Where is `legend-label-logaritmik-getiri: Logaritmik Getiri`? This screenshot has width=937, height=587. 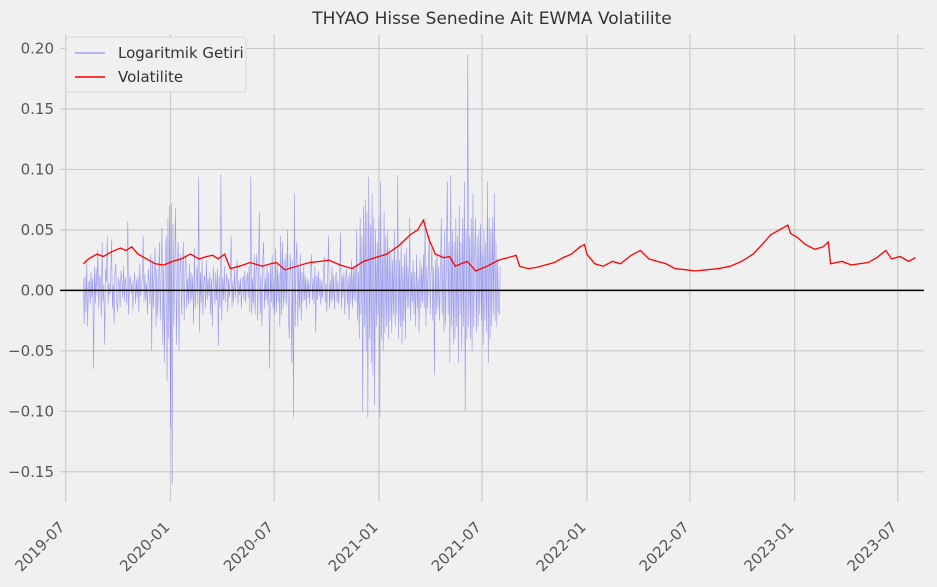
legend-label-logaritmik-getiri: Logaritmik Getiri is located at coordinates (181, 53).